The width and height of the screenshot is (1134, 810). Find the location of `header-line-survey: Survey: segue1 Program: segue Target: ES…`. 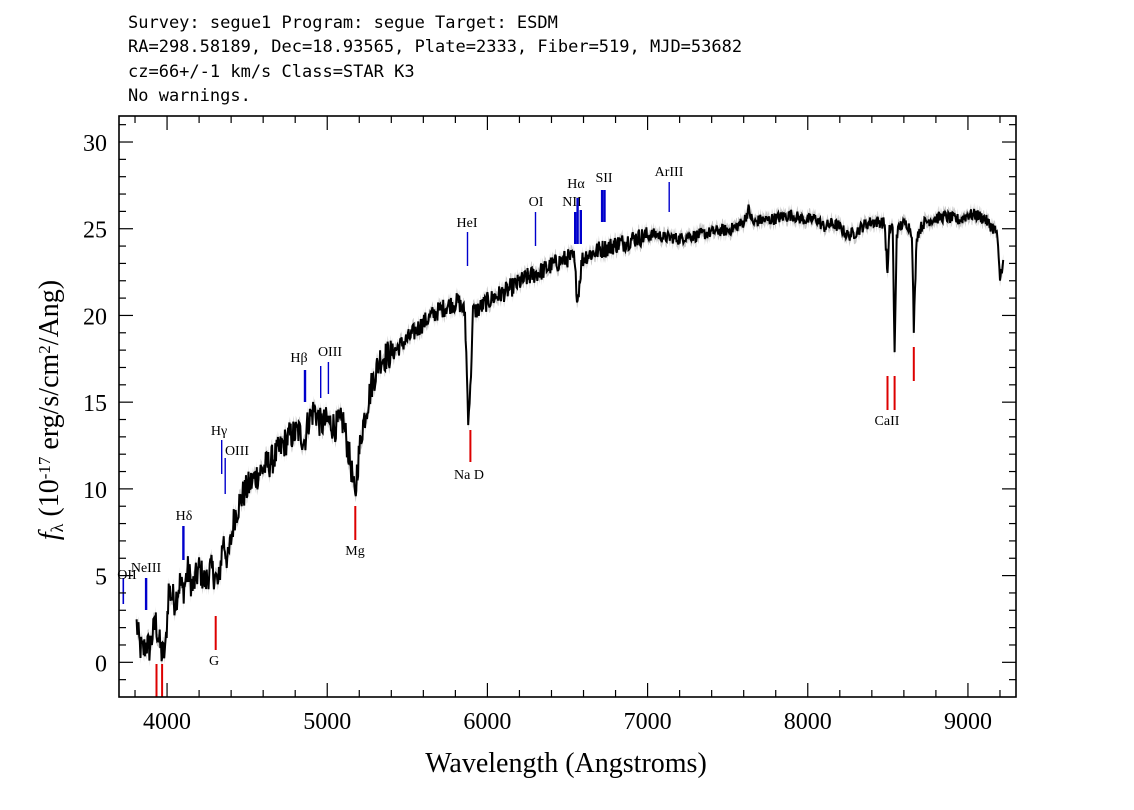

header-line-survey: Survey: segue1 Program: segue Target: ES… is located at coordinates (343, 23).